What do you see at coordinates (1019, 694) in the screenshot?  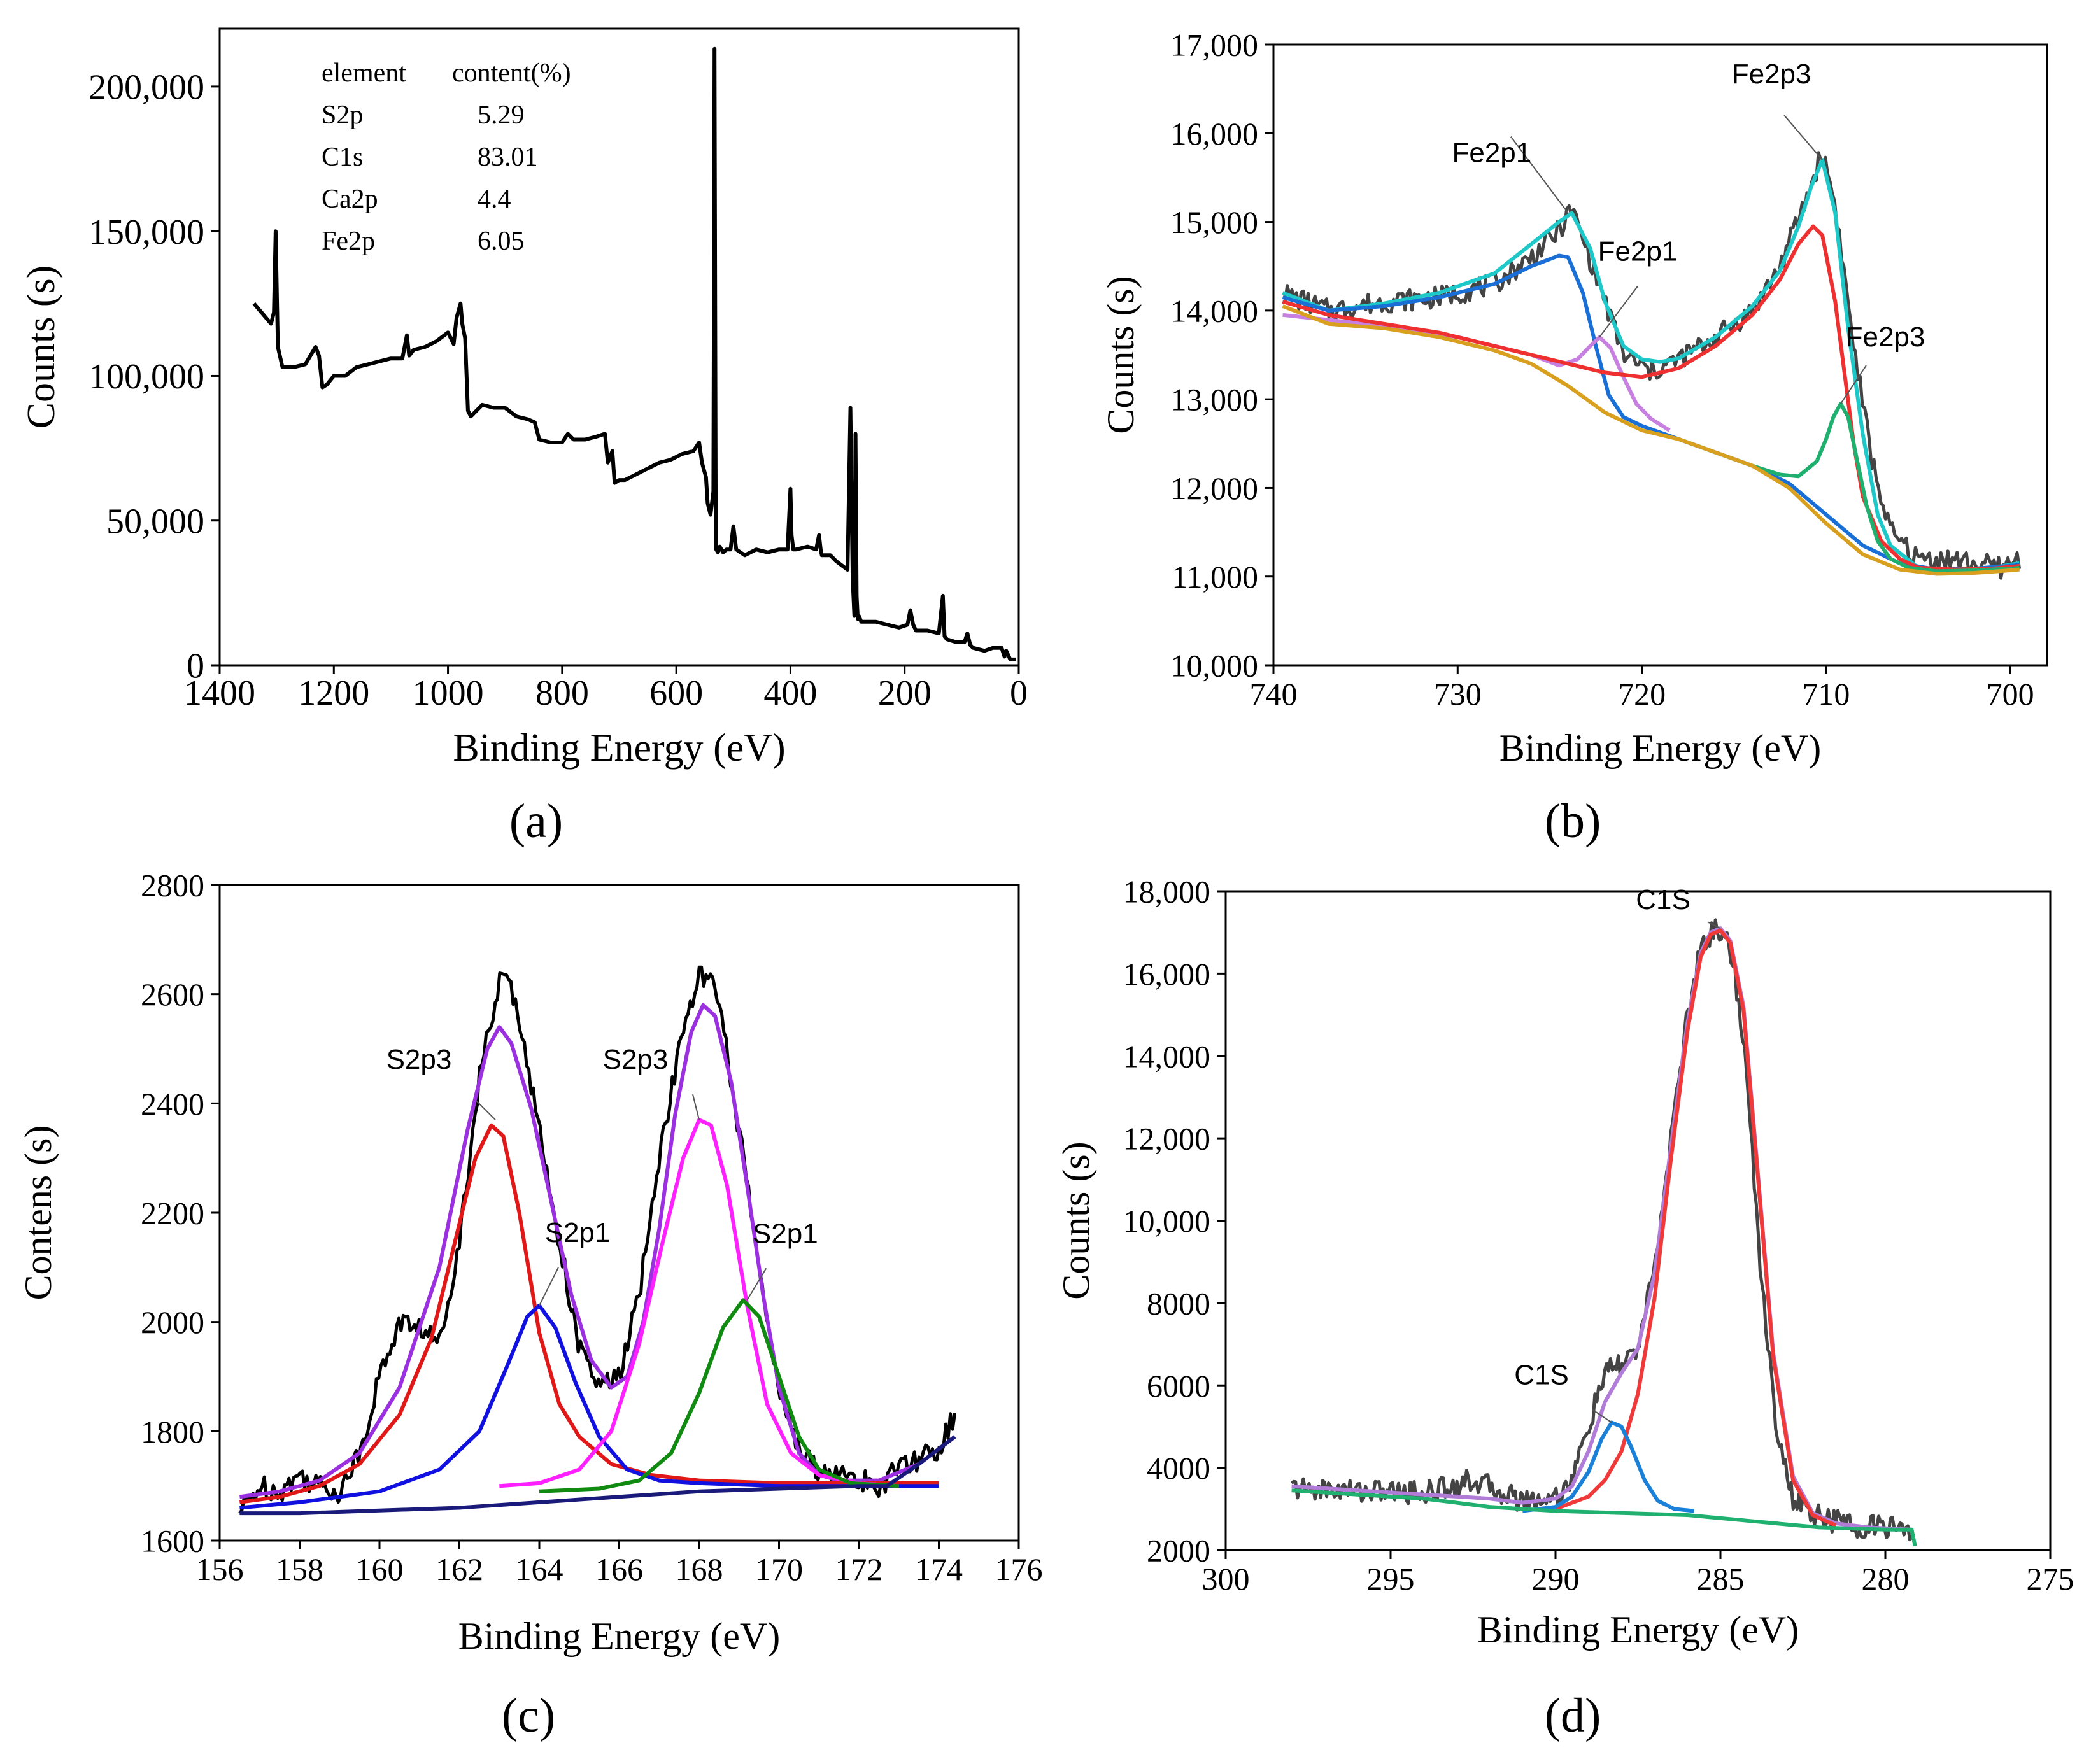 I see `x-tick-label-a: 0` at bounding box center [1019, 694].